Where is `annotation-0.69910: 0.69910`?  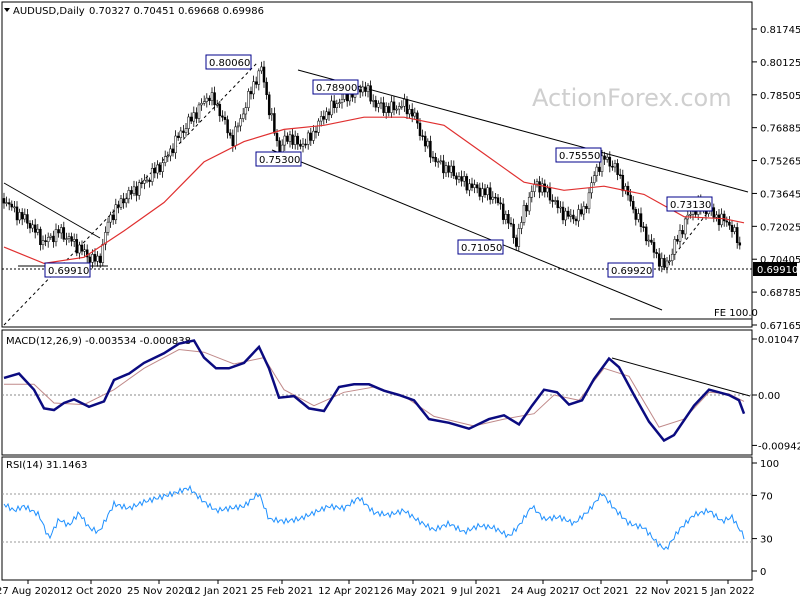
annotation-0.69910: 0.69910 is located at coordinates (67, 270).